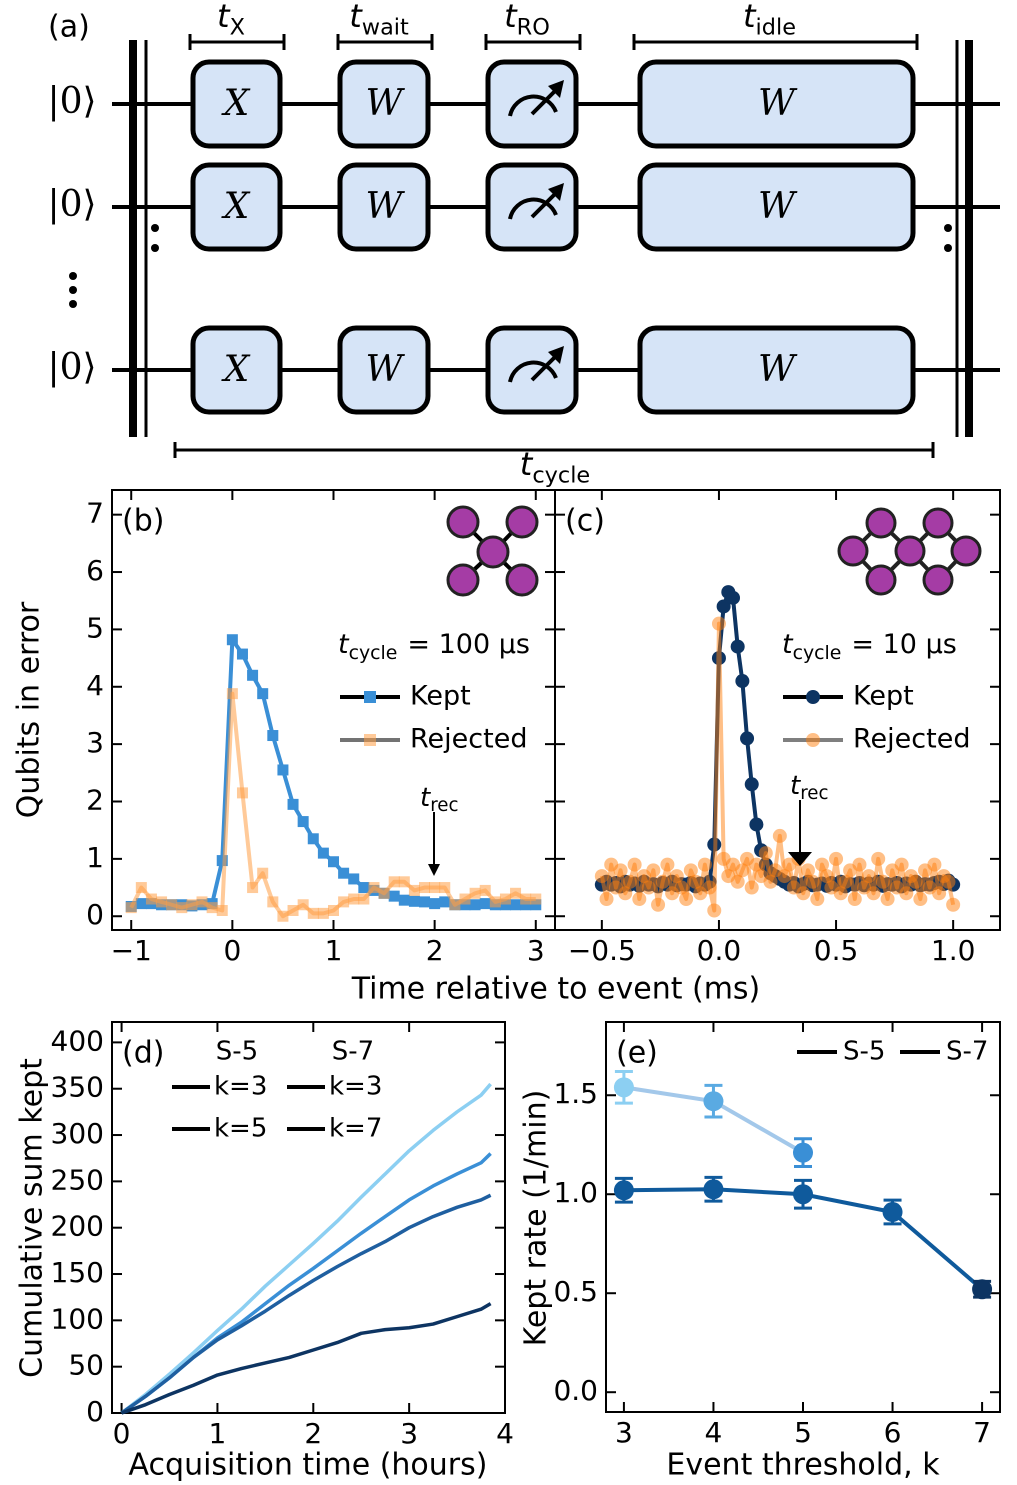 The height and width of the screenshot is (1485, 1017). What do you see at coordinates (143, 1053) in the screenshot?
I see `panel-label: (d)` at bounding box center [143, 1053].